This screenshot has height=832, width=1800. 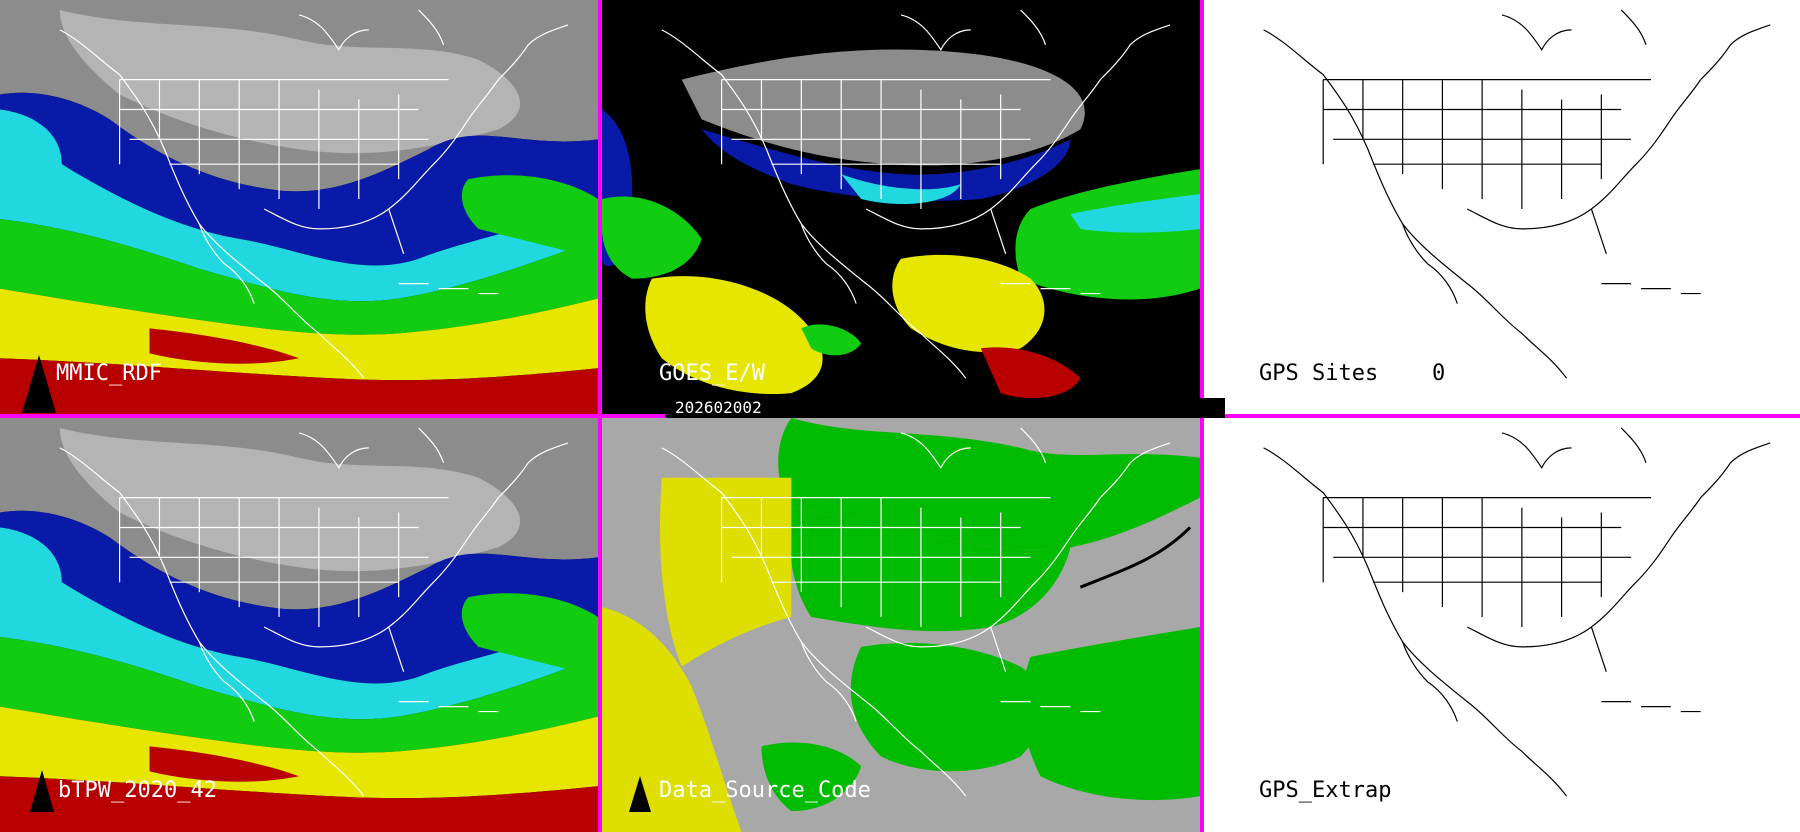 I want to click on panel-label: GOES_E/W, so click(x=712, y=373).